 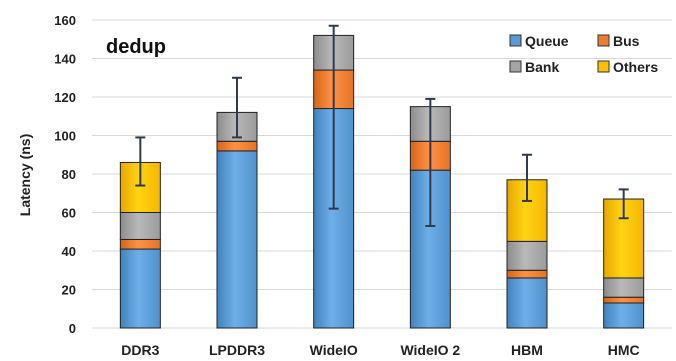 I want to click on legend-item-bank: Bank, so click(x=534, y=67).